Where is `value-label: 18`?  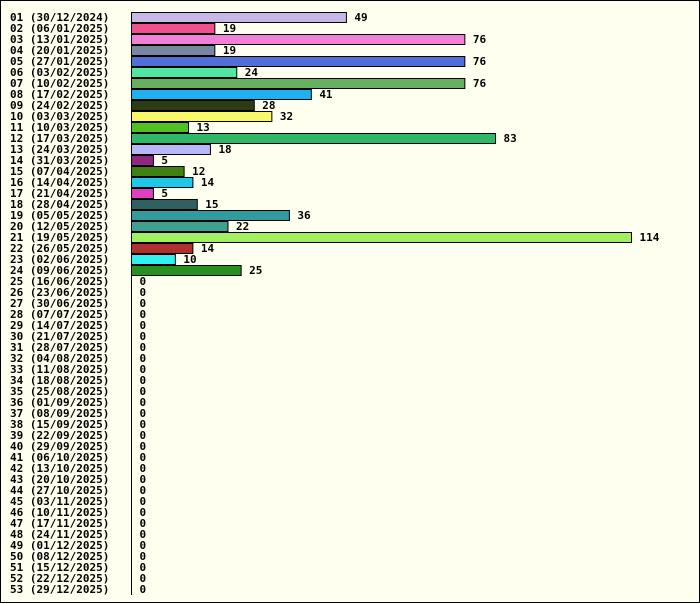 value-label: 18 is located at coordinates (224, 149).